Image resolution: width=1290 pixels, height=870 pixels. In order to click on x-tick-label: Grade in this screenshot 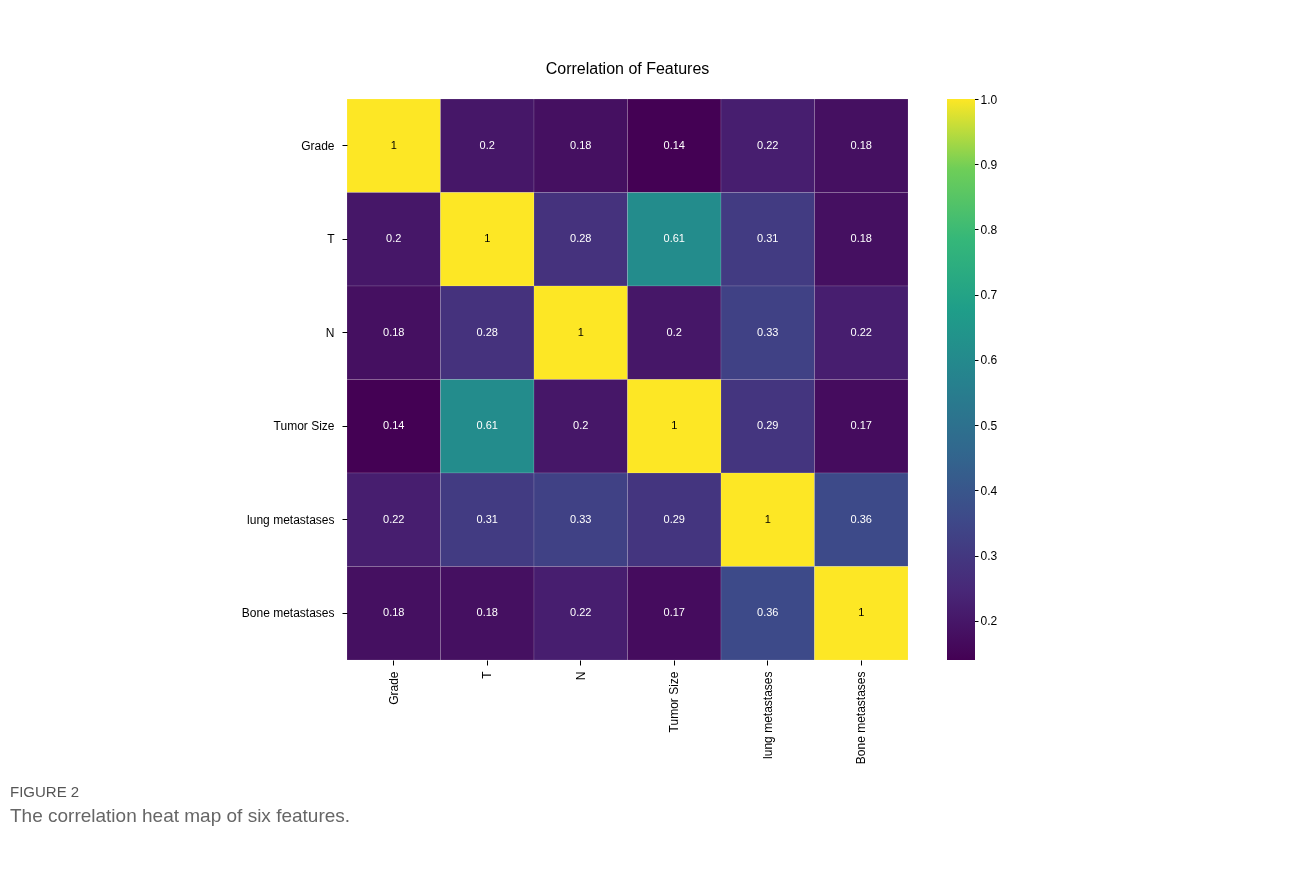, I will do `click(393, 688)`.